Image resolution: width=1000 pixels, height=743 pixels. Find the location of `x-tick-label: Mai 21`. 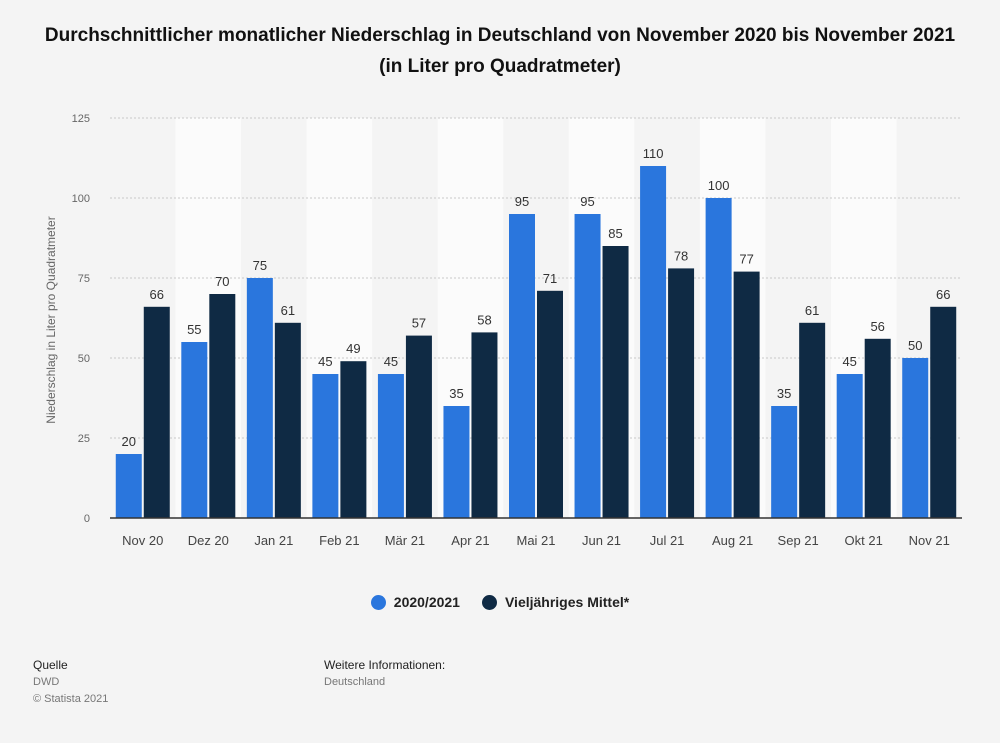

x-tick-label: Mai 21 is located at coordinates (535, 540).